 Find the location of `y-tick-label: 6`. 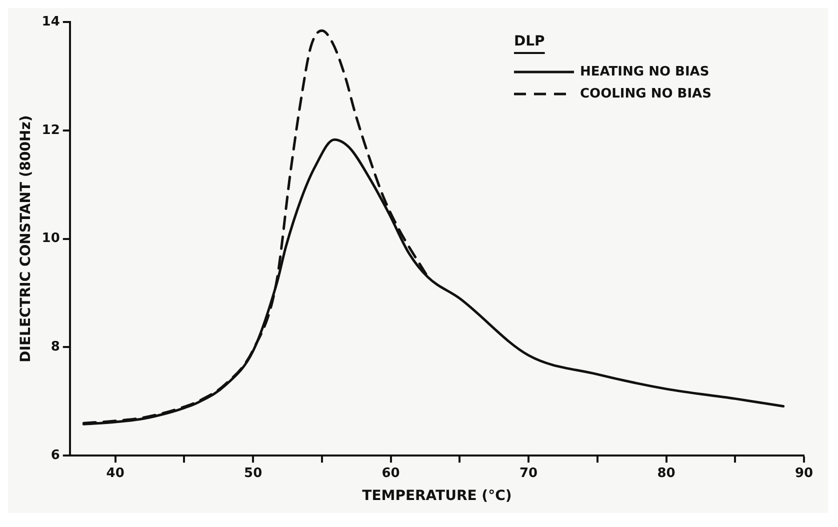

y-tick-label: 6 is located at coordinates (55, 455).